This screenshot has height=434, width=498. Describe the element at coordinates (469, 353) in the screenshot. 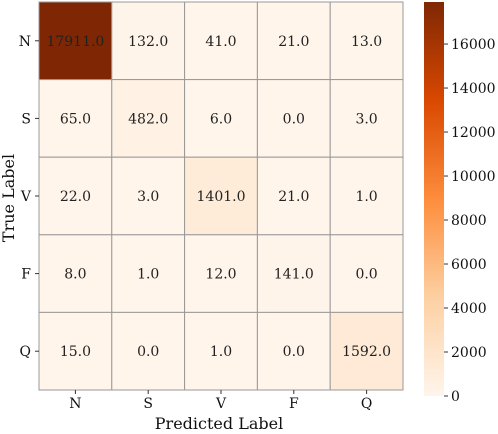

I see `colorbar-tick-label: 2000` at that location.